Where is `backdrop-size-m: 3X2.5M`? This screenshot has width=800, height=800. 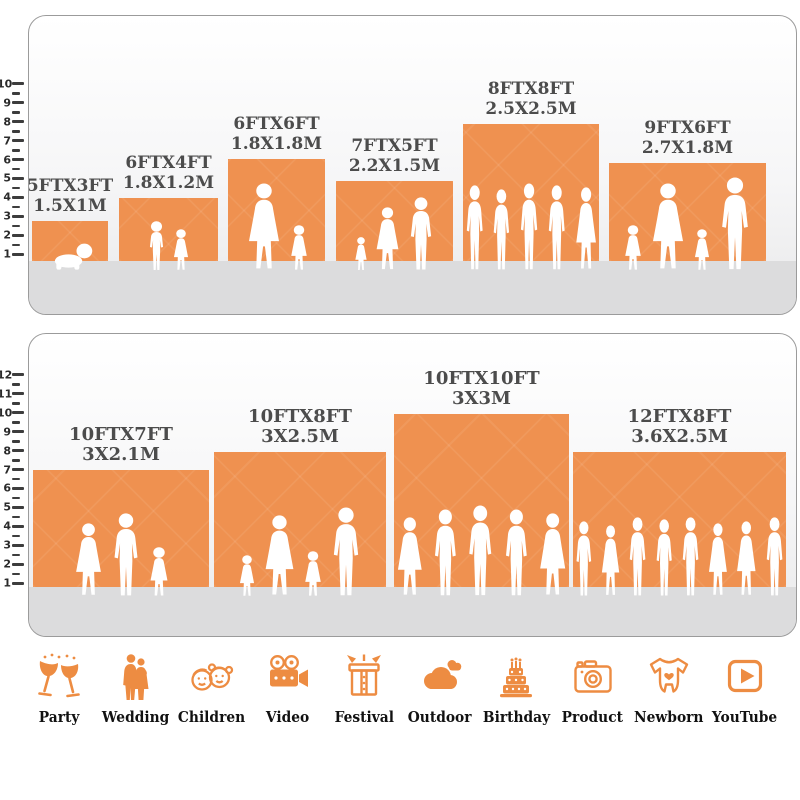
backdrop-size-m: 3X2.5M is located at coordinates (300, 436).